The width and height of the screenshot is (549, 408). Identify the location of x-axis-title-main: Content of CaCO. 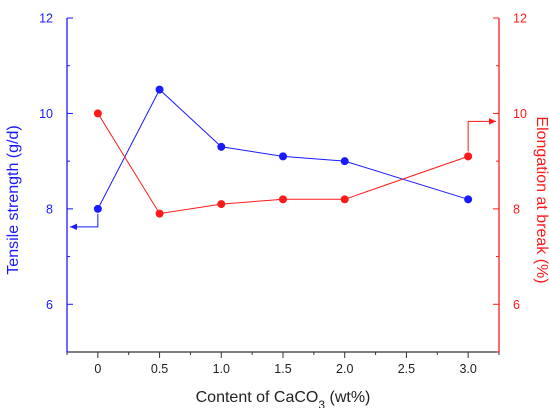
(257, 397).